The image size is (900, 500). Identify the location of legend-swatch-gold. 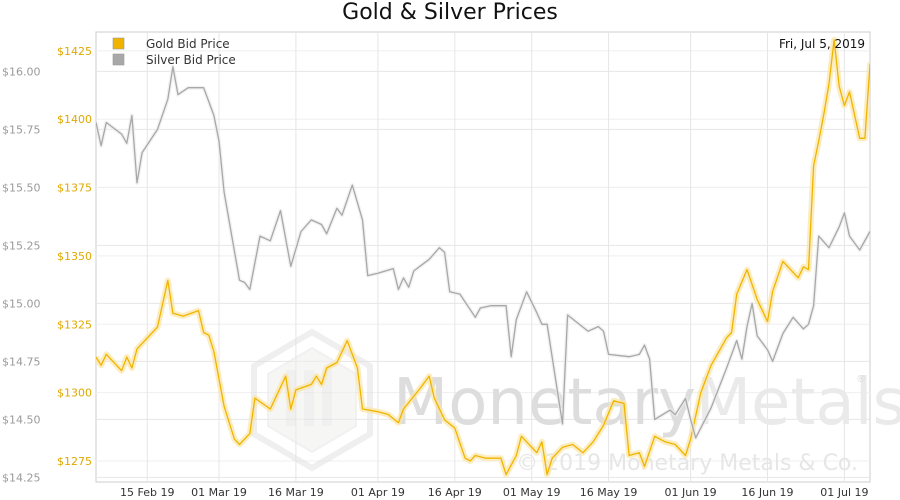
(118, 43).